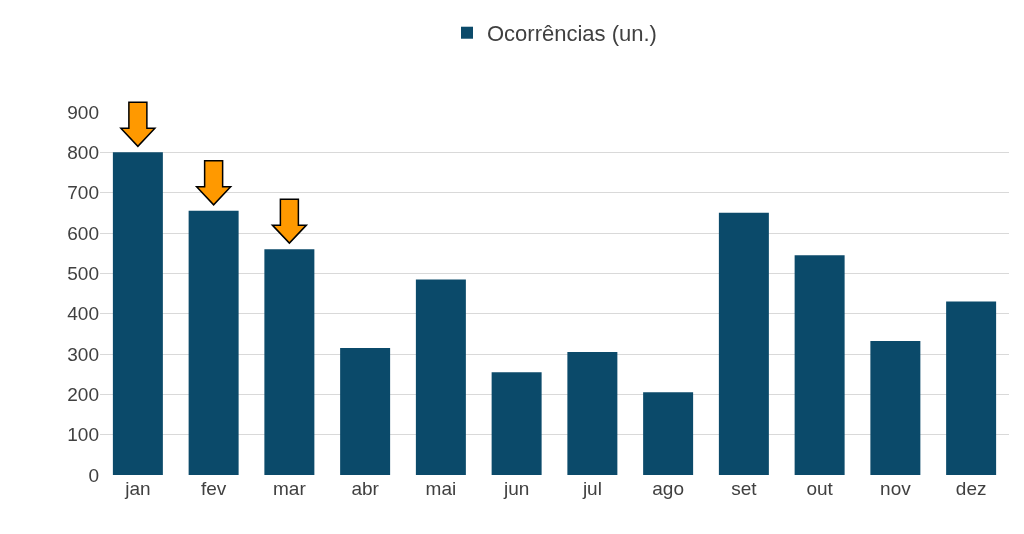  I want to click on x-tick-label: nov, so click(896, 488).